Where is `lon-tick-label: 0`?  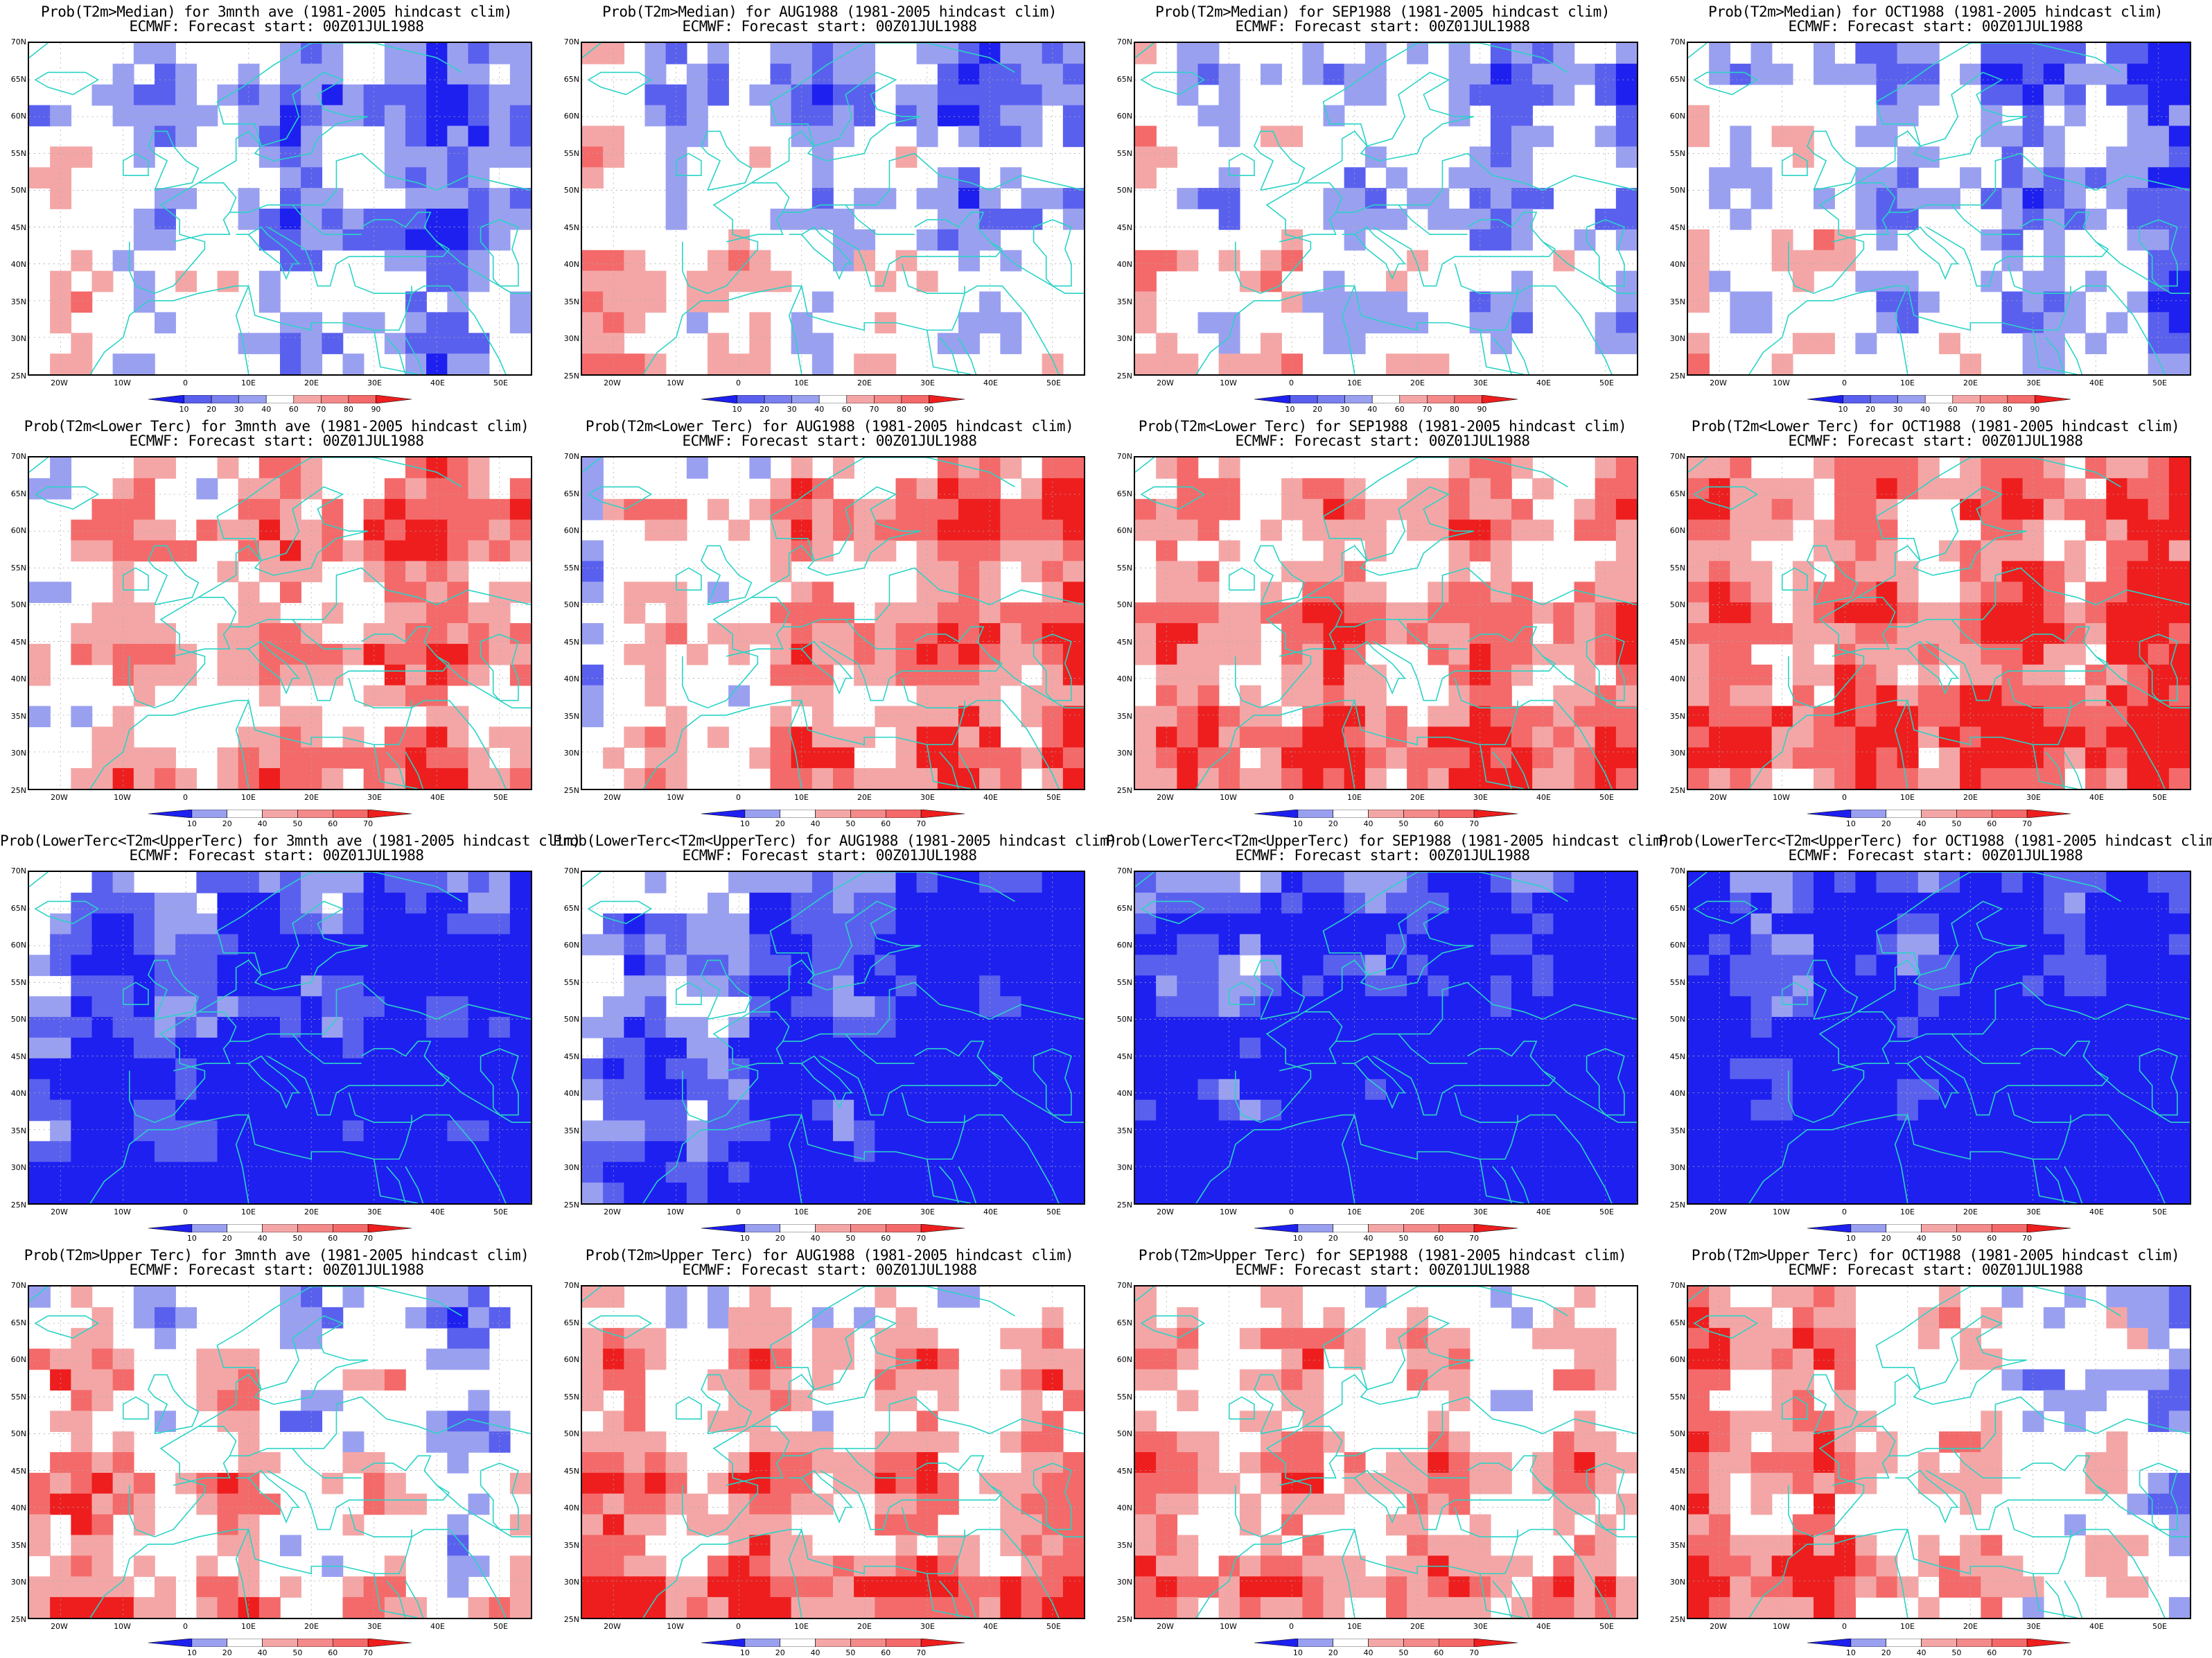 lon-tick-label: 0 is located at coordinates (1291, 383).